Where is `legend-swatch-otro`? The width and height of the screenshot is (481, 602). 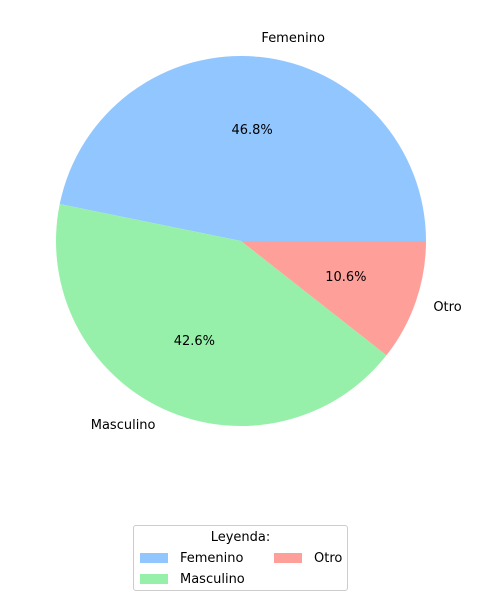 legend-swatch-otro is located at coordinates (288, 558).